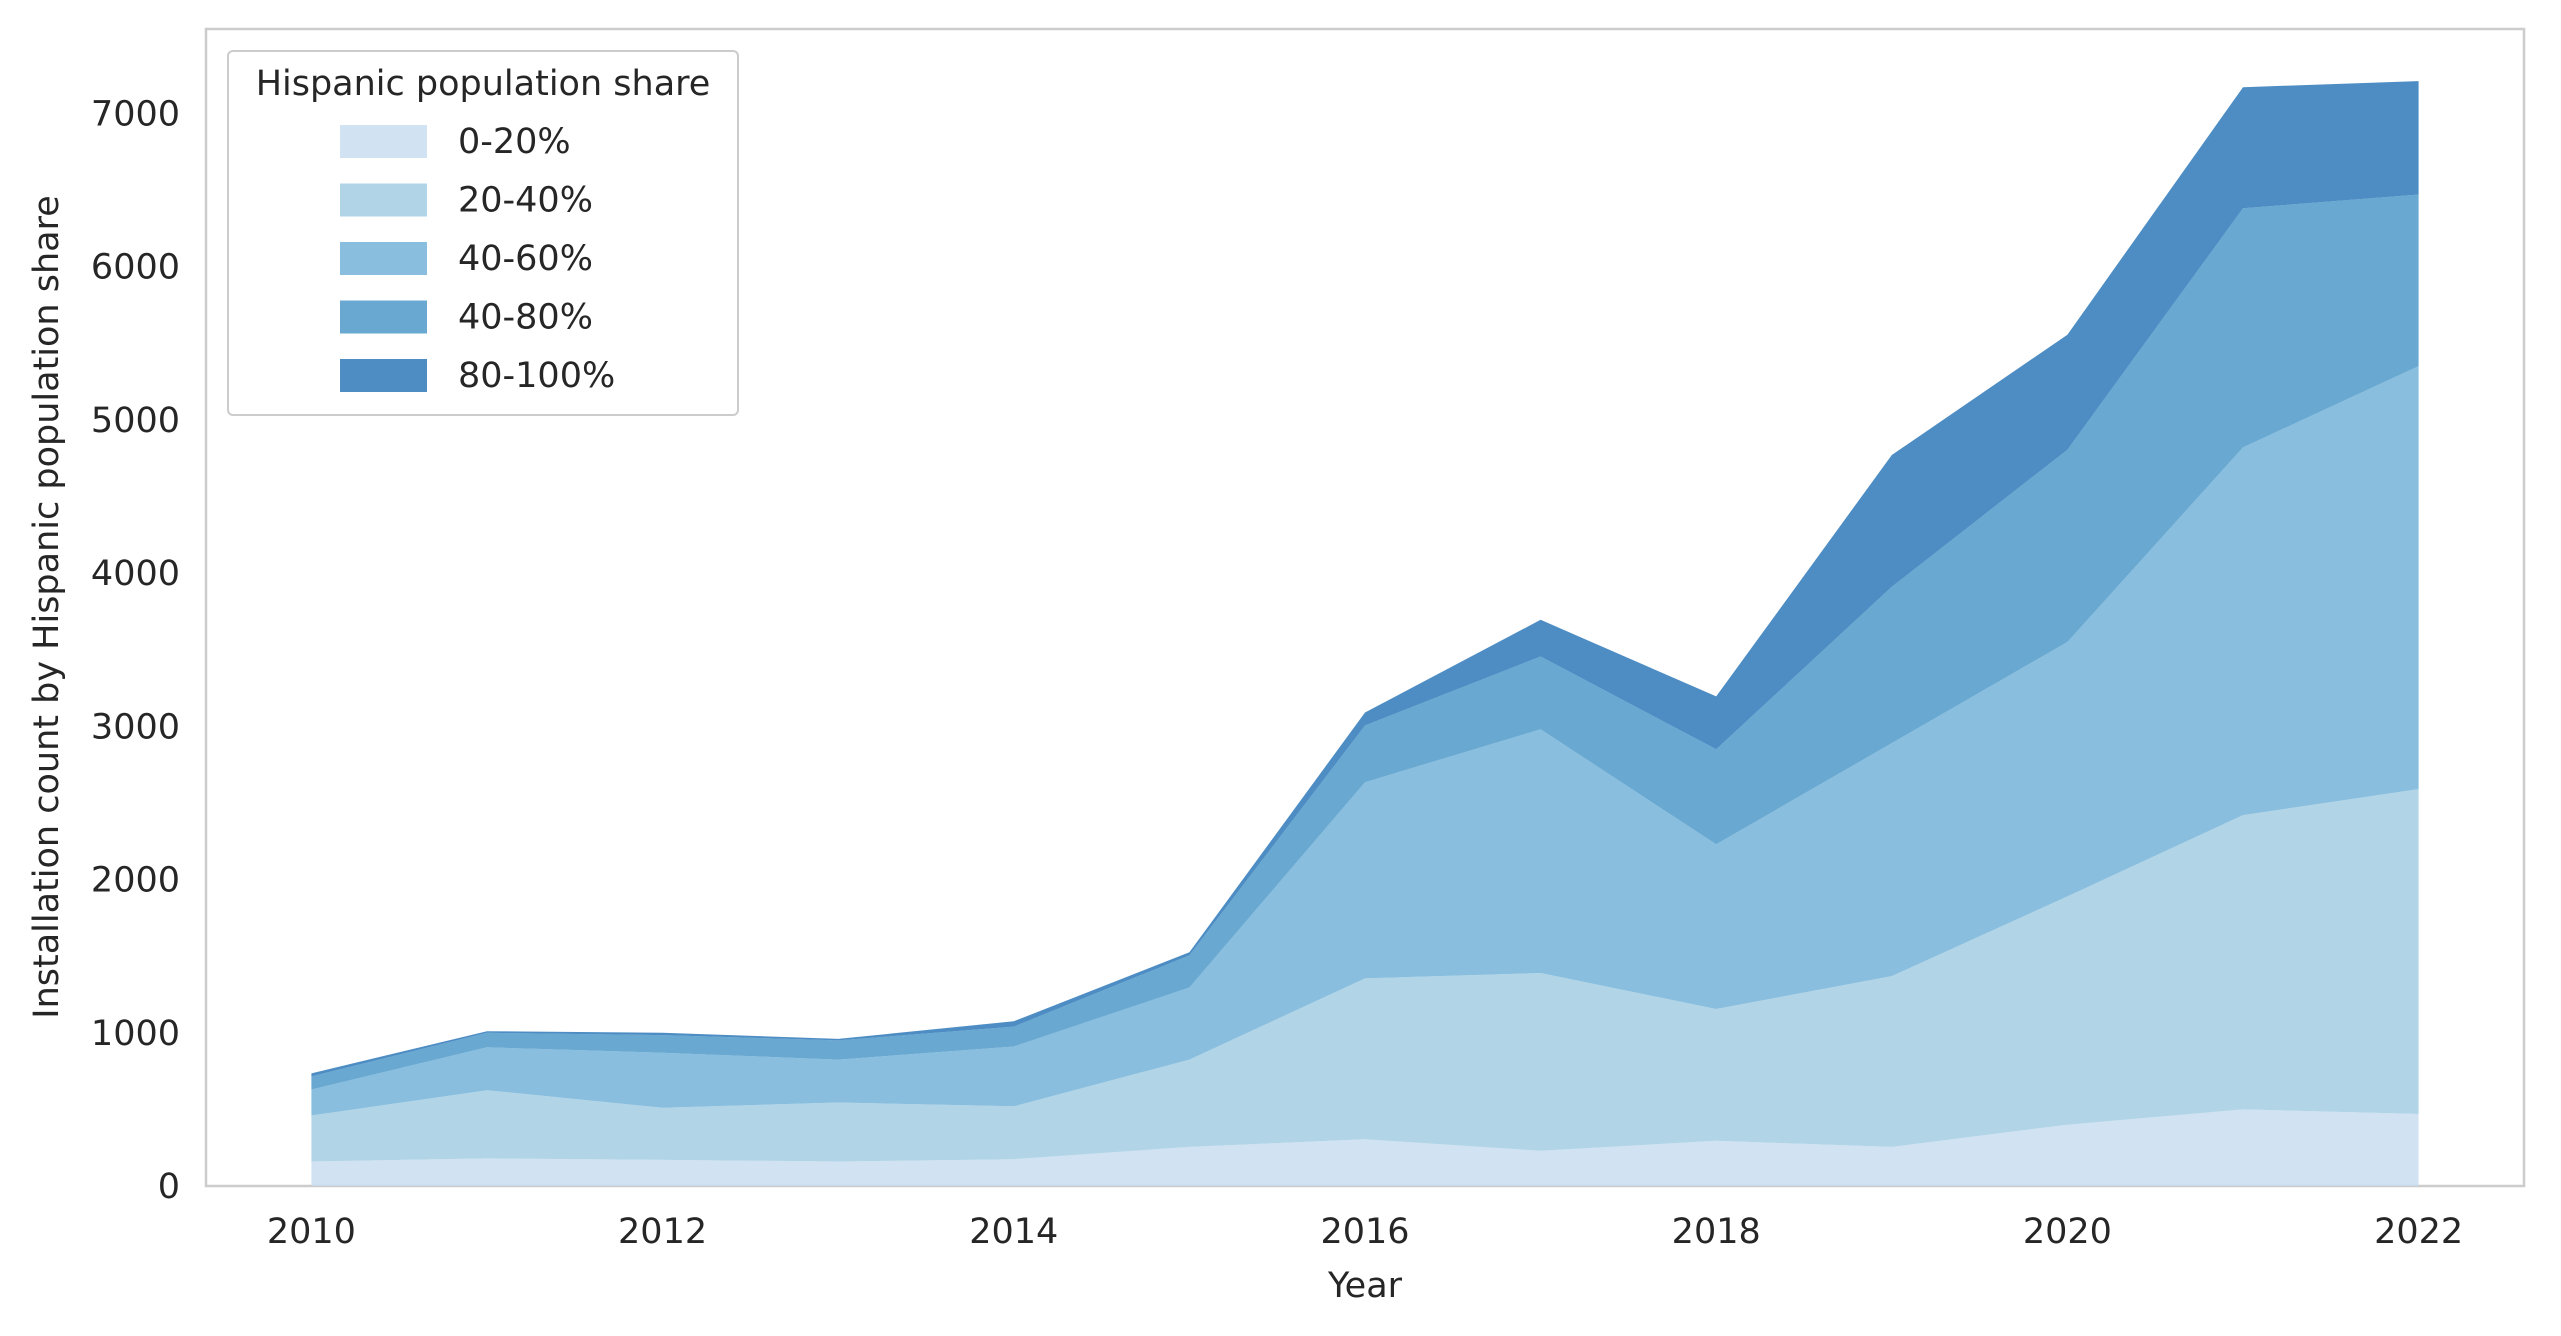 The height and width of the screenshot is (1336, 2561). I want to click on y-tick-label: 7000, so click(135, 114).